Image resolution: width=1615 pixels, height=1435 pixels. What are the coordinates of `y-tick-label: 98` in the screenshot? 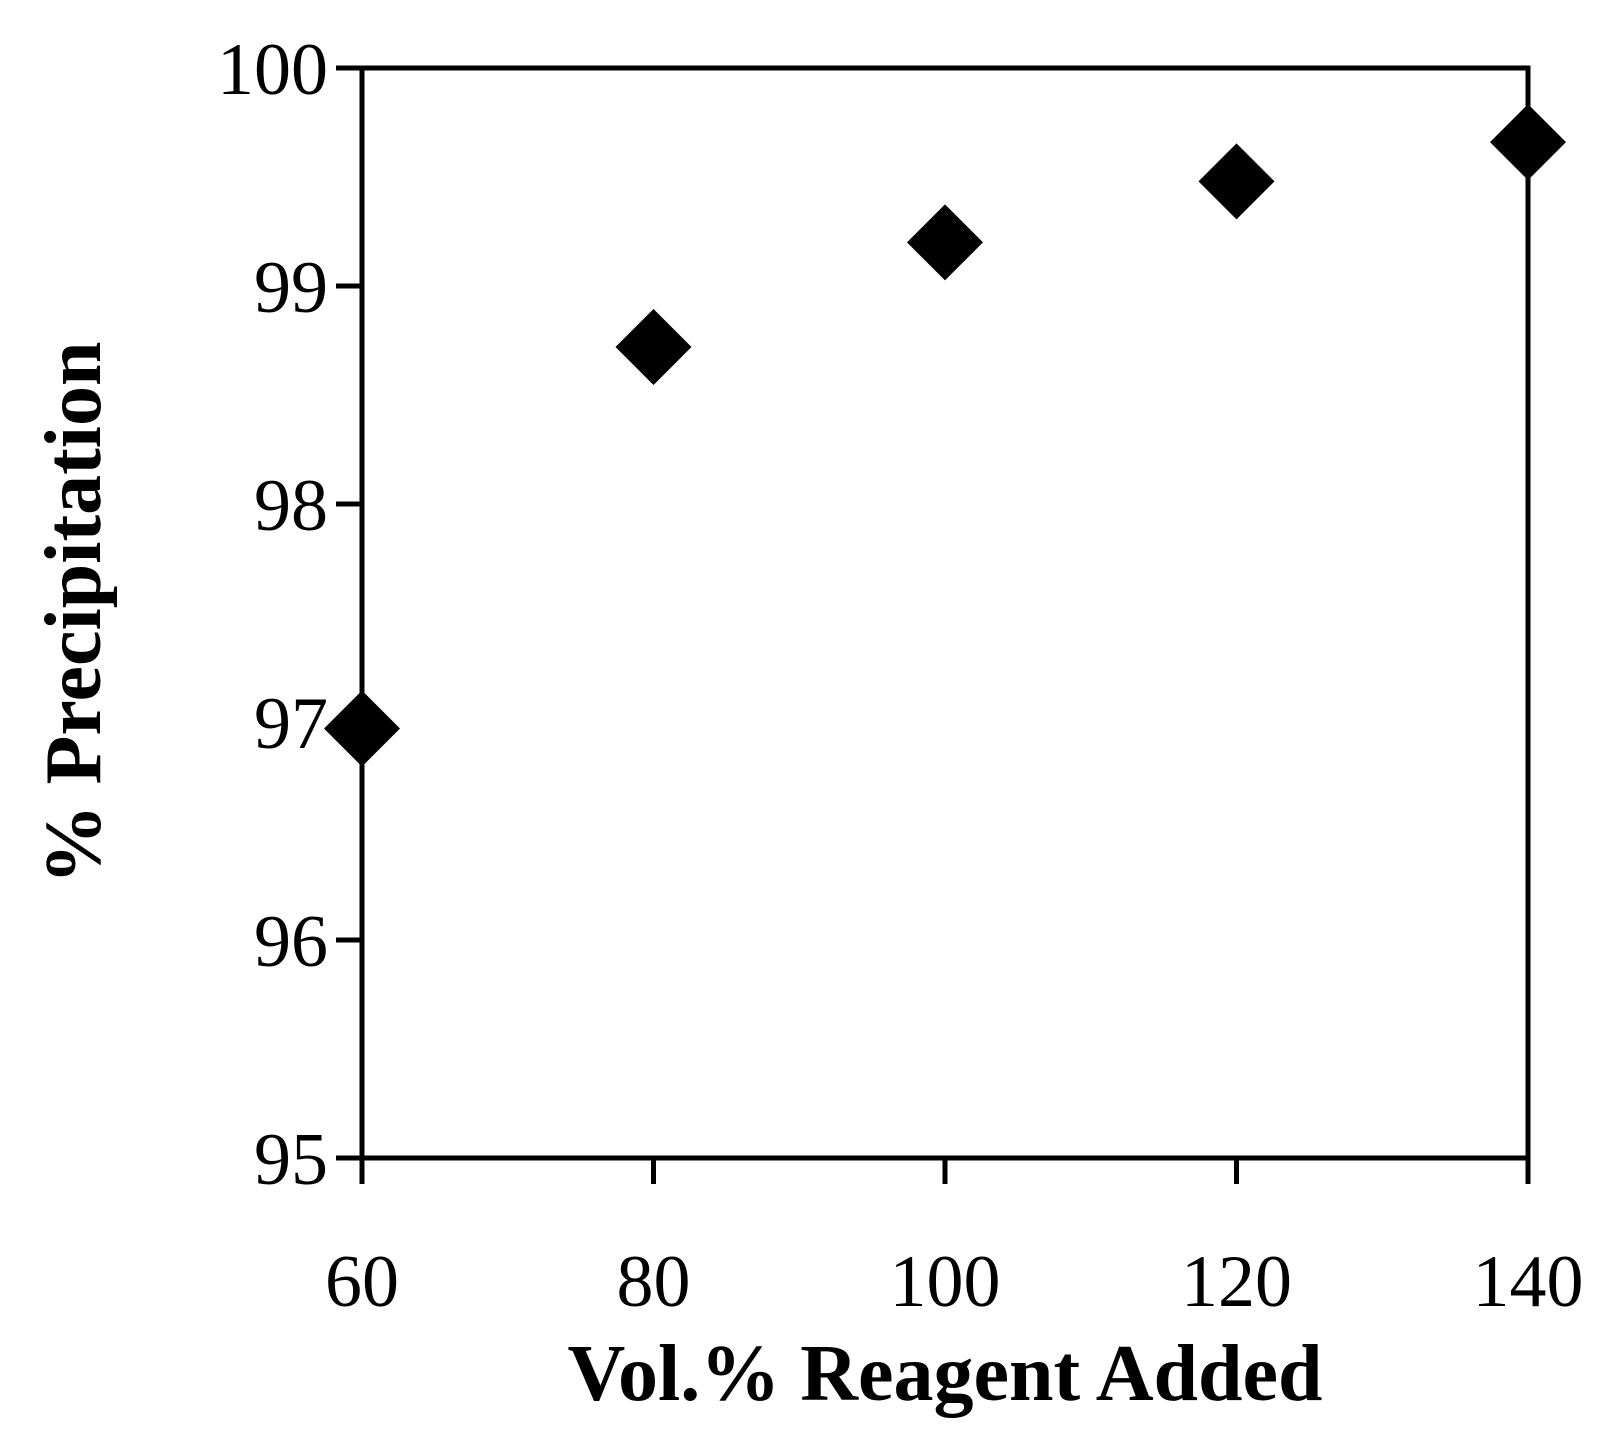 It's located at (291, 506).